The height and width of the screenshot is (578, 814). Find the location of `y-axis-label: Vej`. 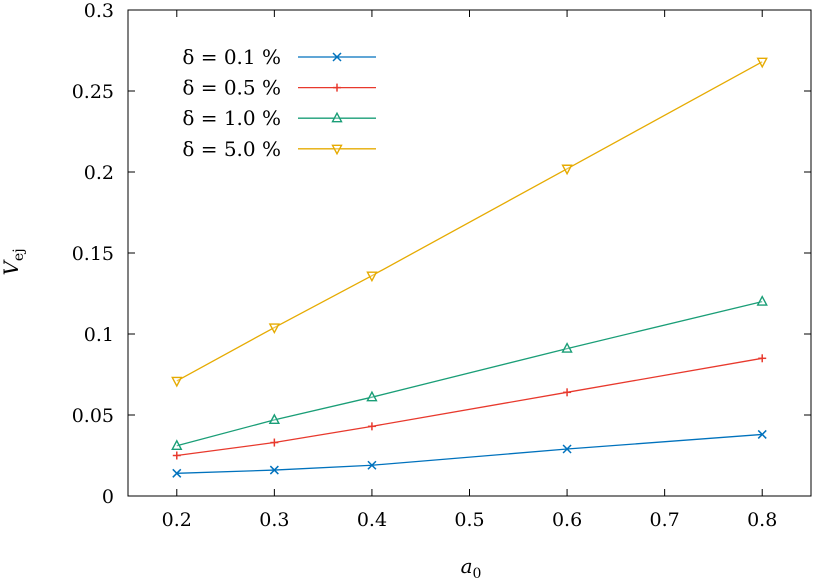

y-axis-label: Vej is located at coordinates (13, 261).